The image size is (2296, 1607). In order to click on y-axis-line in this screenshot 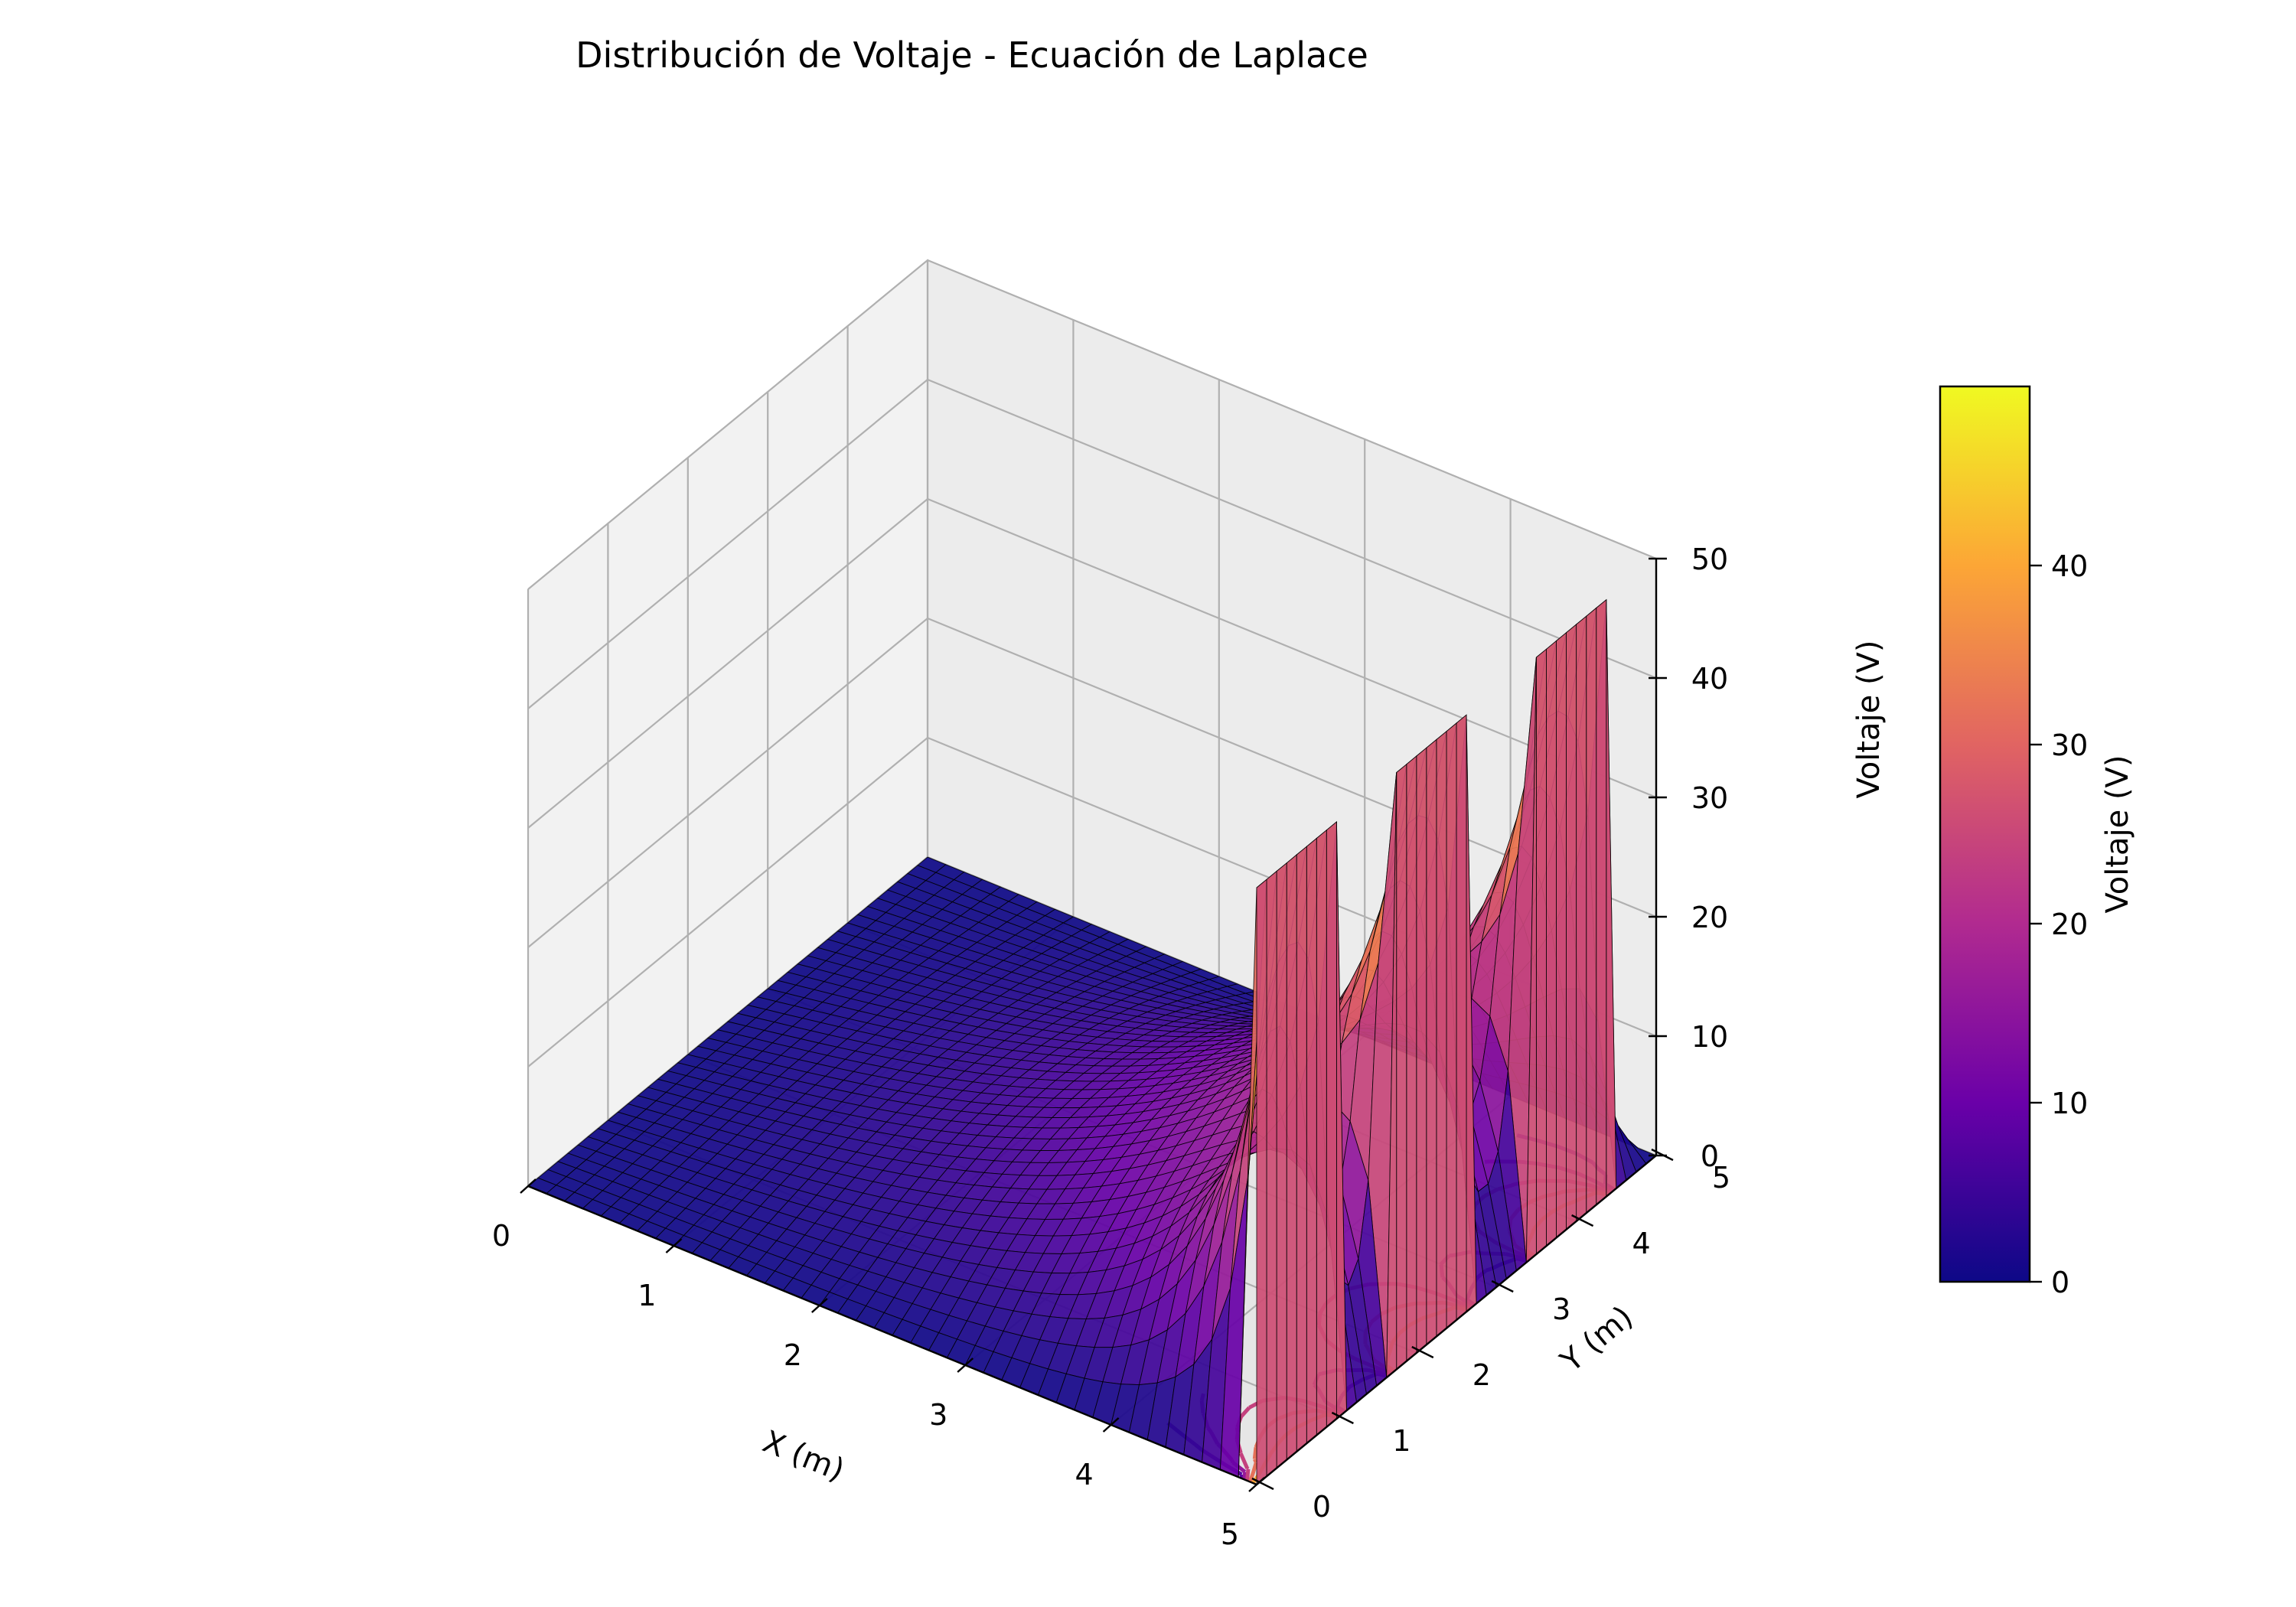, I will do `click(1456, 1320)`.